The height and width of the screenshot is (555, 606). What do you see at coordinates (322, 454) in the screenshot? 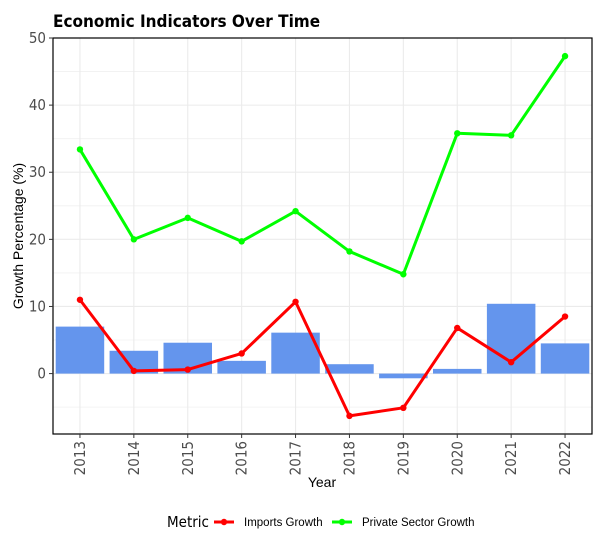
I see `x-axis-ticks: 2013 2014 2015 2016 2017 2018 2019 2020 2021 2022` at bounding box center [322, 454].